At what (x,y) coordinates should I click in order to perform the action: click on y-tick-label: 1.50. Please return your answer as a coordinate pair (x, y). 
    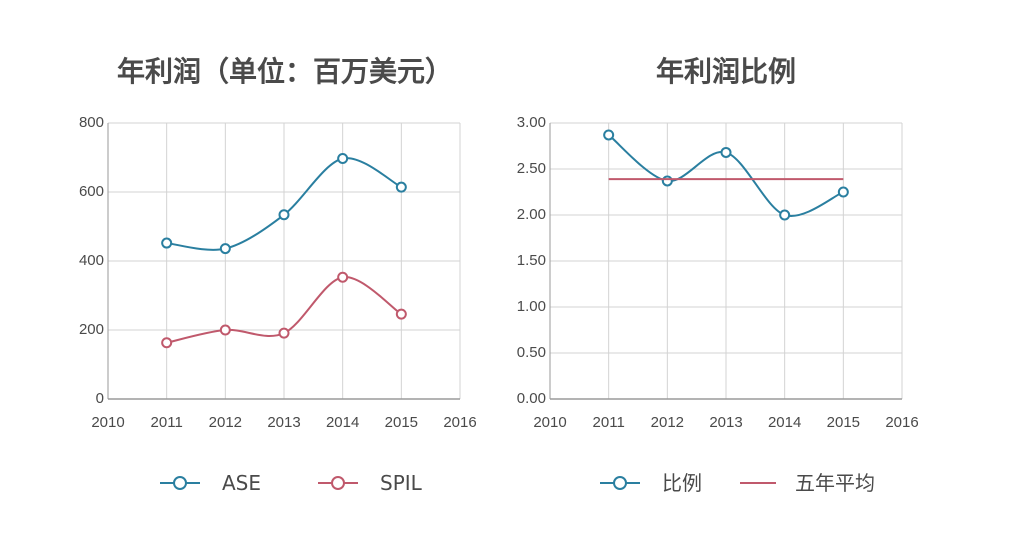
    Looking at the image, I should click on (531, 260).